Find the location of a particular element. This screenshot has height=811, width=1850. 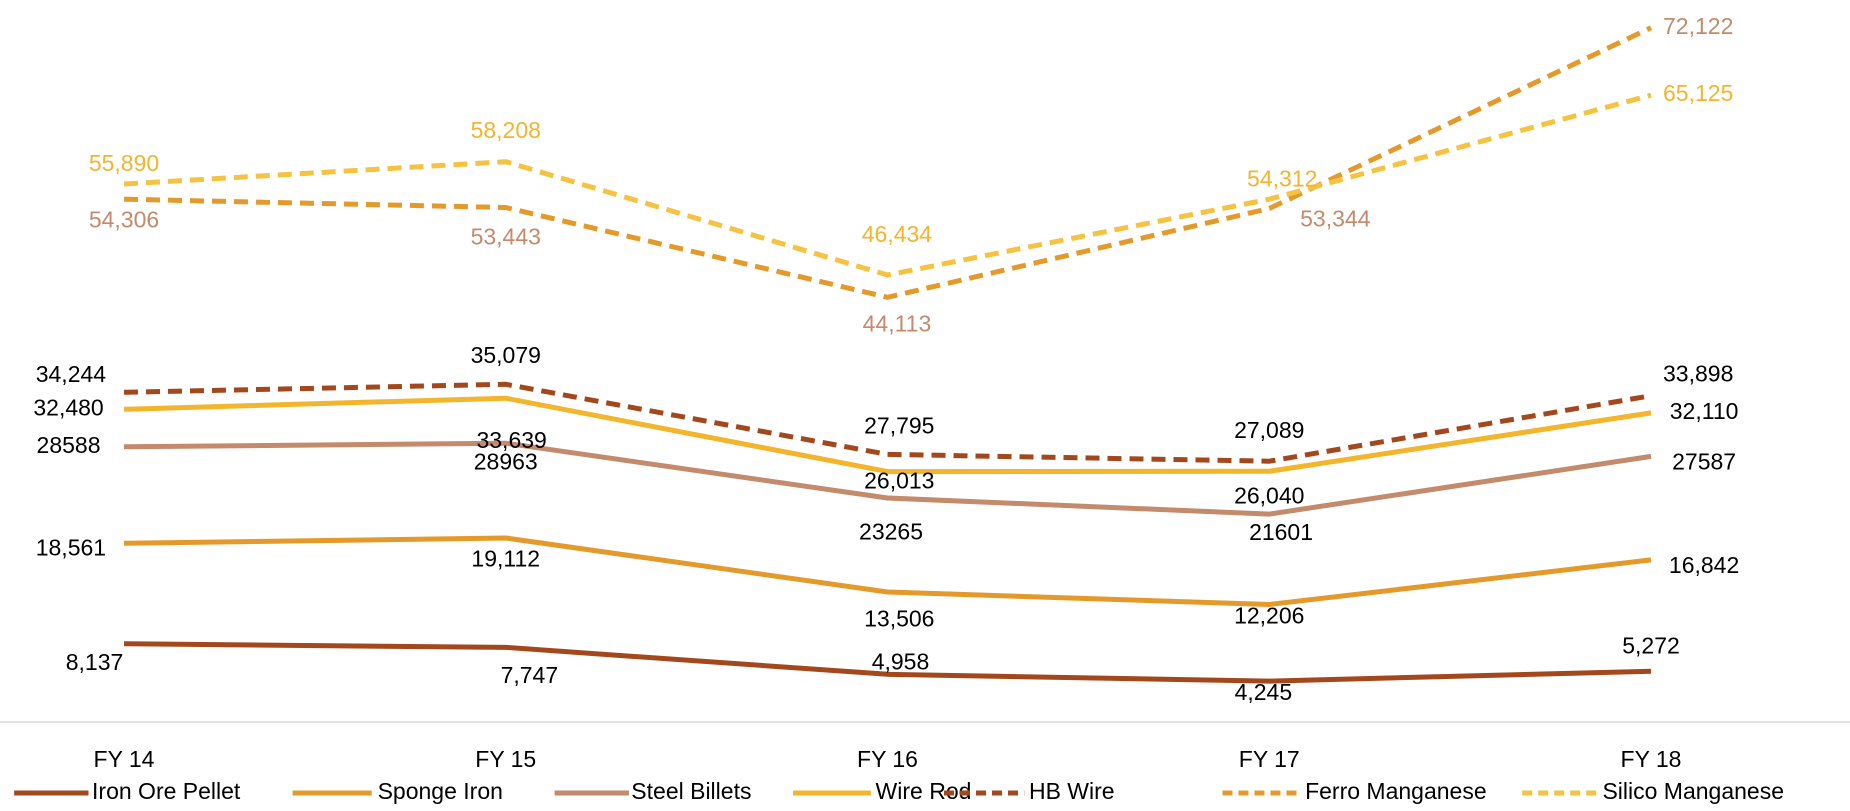

data-label: 7,747 is located at coordinates (530, 675).